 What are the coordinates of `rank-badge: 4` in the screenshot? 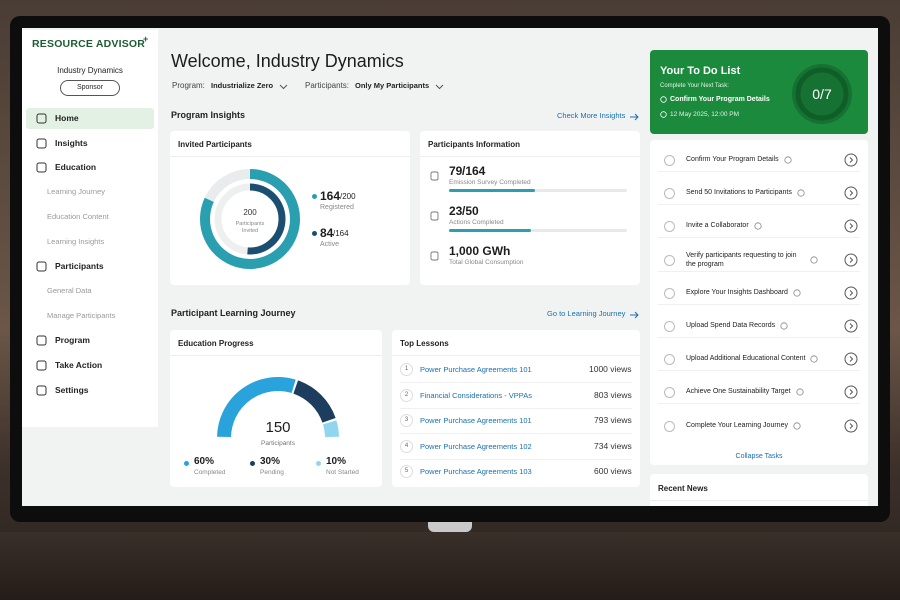 It's located at (406, 446).